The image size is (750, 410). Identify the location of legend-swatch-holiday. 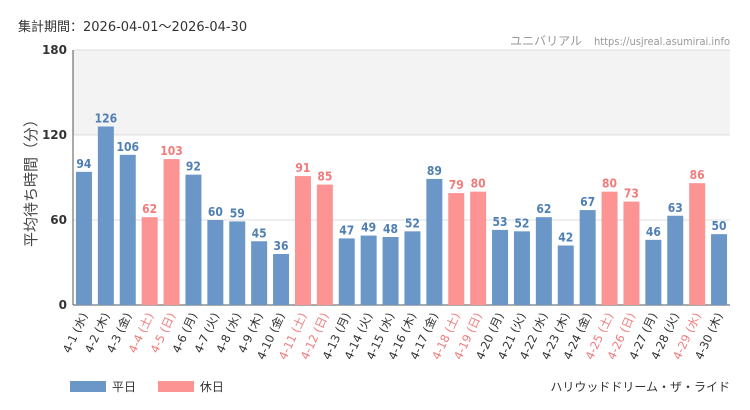
(175, 386).